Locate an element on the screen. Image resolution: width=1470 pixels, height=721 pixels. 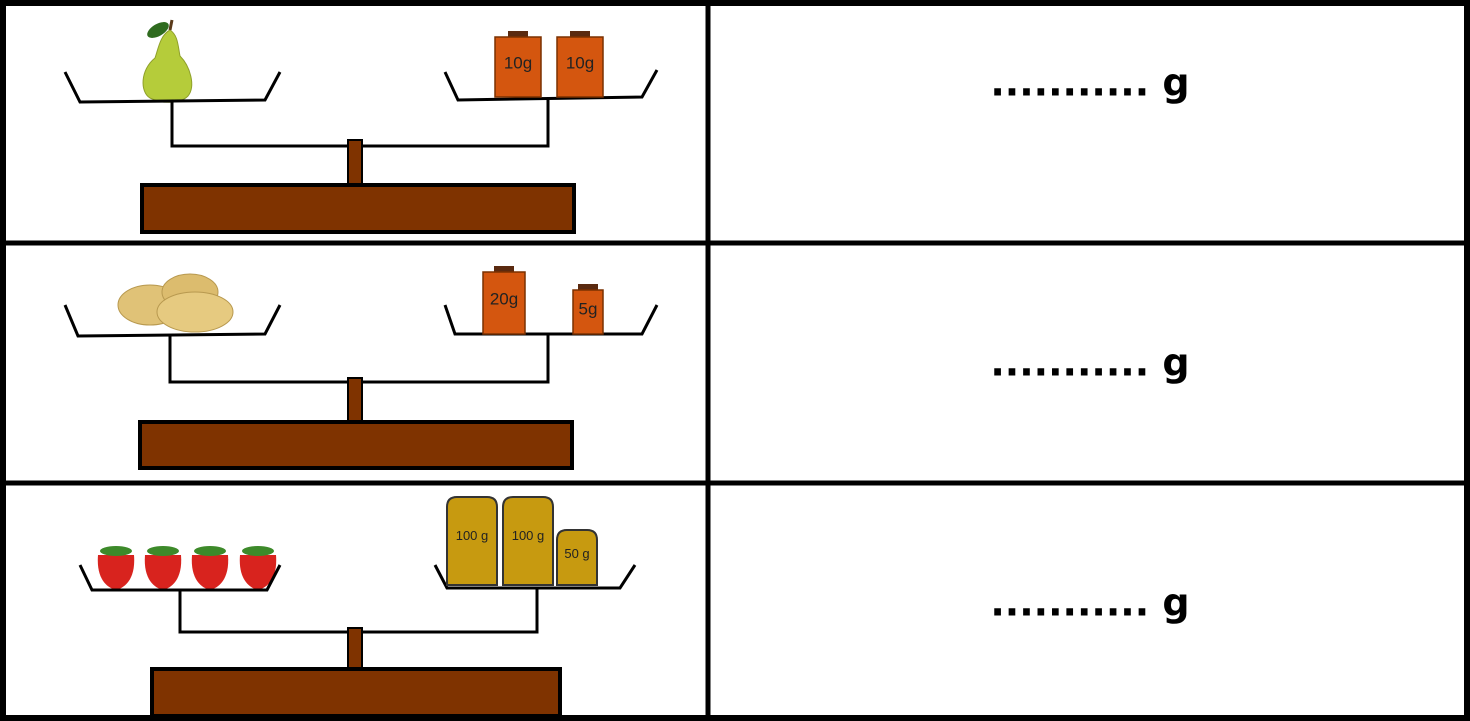
strawberries is located at coordinates (187, 568).